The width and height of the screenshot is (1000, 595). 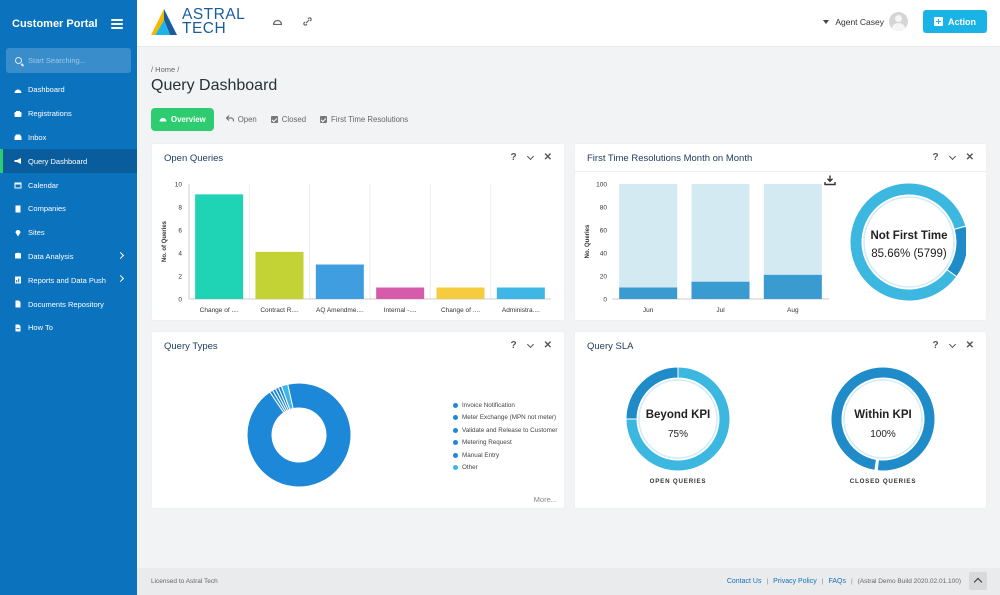 What do you see at coordinates (68, 138) in the screenshot?
I see `sidebar-item-inbox: Inbox` at bounding box center [68, 138].